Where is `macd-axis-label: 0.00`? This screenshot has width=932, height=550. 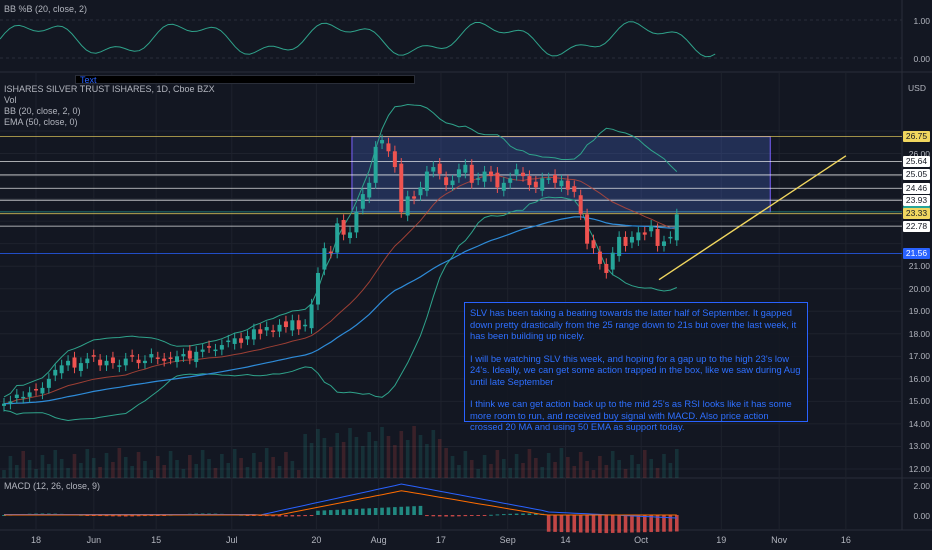
macd-axis-label: 0.00 is located at coordinates (921, 516).